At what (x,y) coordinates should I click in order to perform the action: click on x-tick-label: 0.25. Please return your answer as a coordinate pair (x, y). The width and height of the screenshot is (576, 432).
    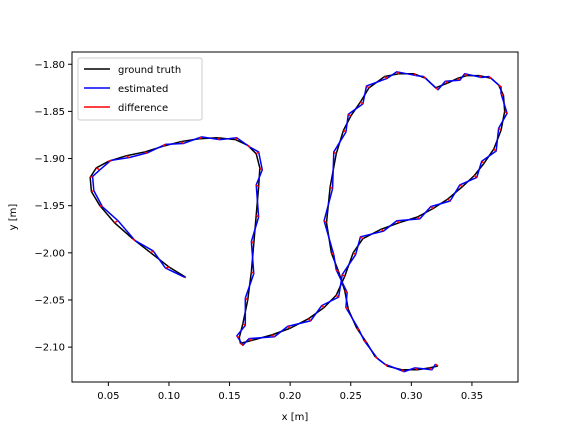
    Looking at the image, I should click on (351, 396).